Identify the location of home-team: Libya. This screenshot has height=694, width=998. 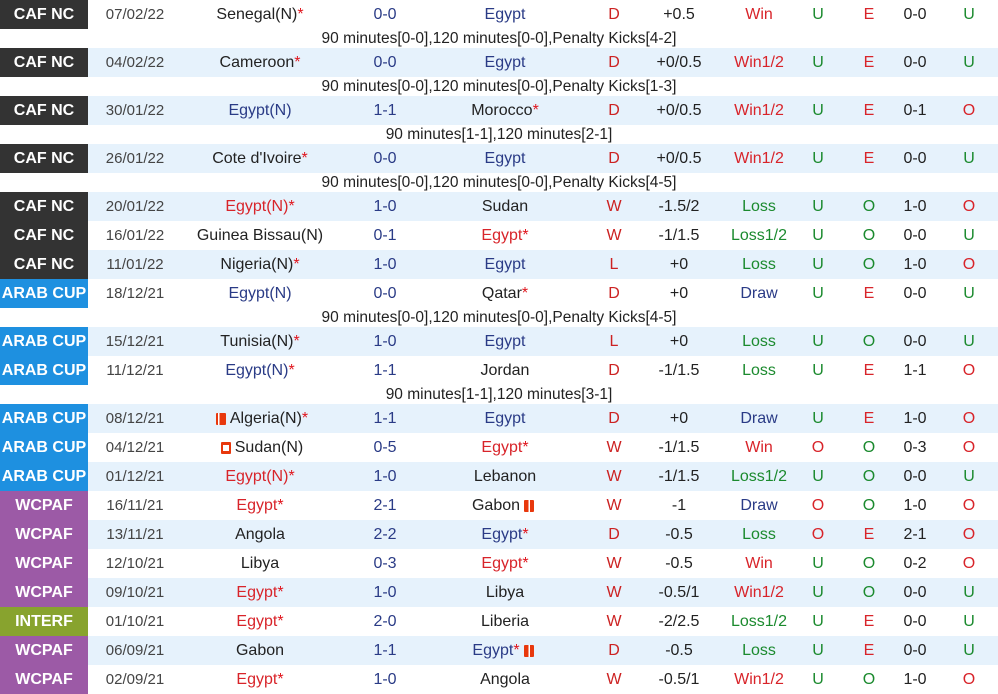
(260, 563).